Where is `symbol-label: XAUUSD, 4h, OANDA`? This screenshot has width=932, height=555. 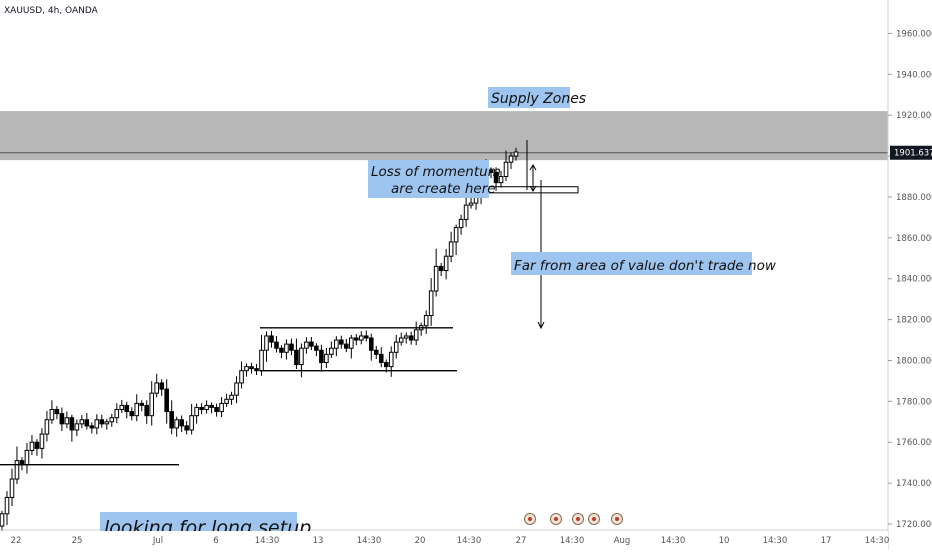 symbol-label: XAUUSD, 4h, OANDA is located at coordinates (51, 11).